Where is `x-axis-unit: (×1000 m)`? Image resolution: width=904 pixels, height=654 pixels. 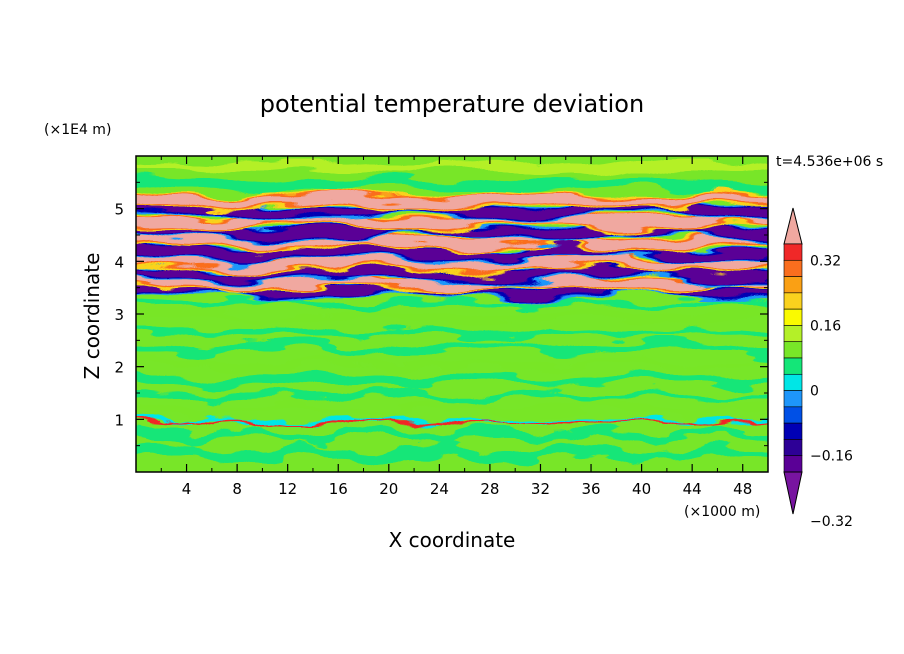 x-axis-unit: (×1000 m) is located at coordinates (722, 512).